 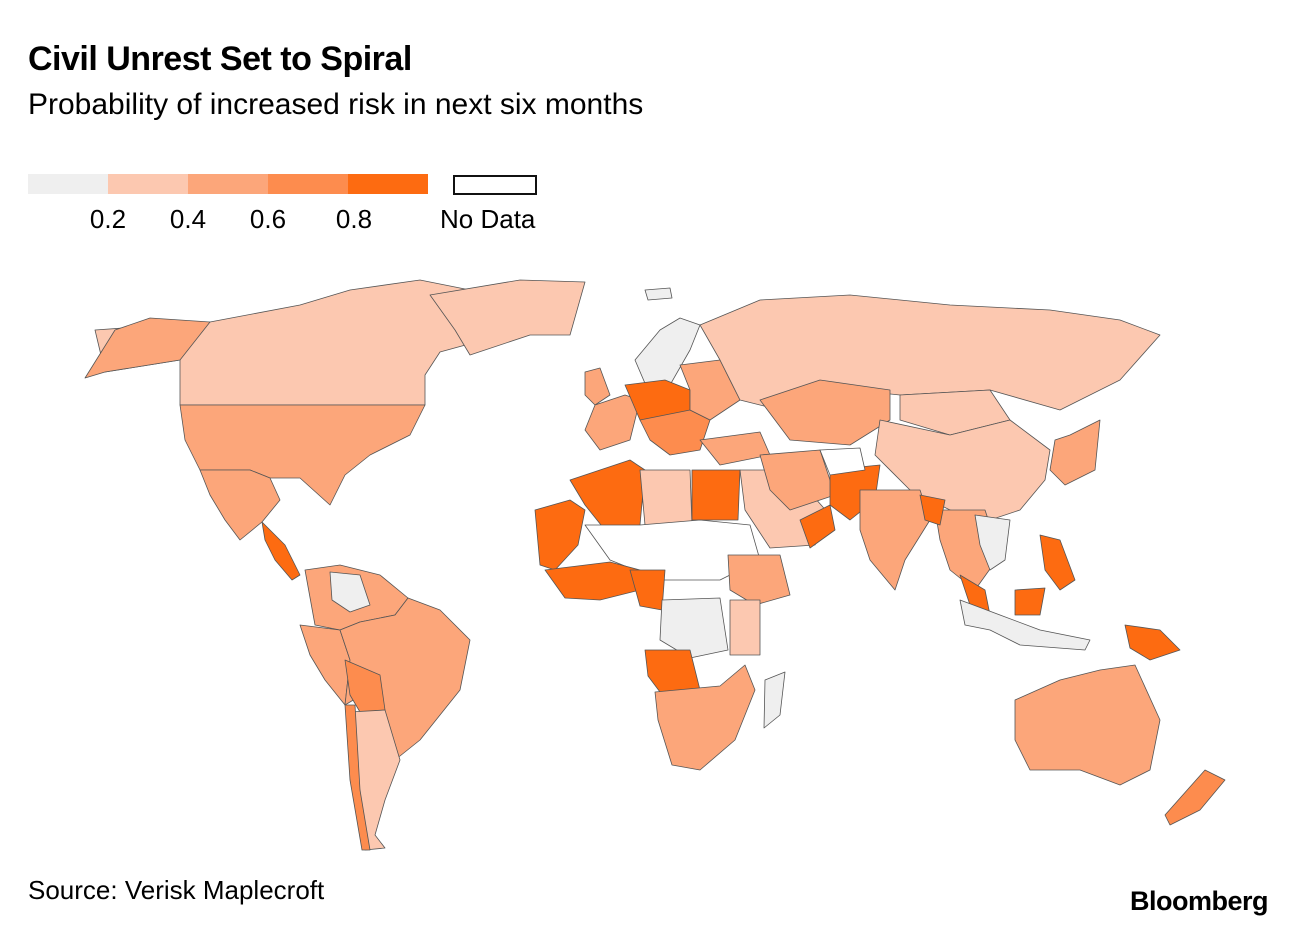 What do you see at coordinates (1025, 625) in the screenshot?
I see `region-indonesia-nodata` at bounding box center [1025, 625].